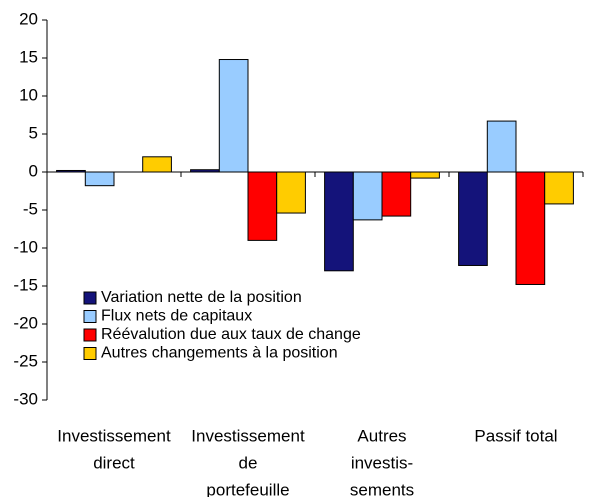  I want to click on y-tick-label: 0, so click(33, 170).